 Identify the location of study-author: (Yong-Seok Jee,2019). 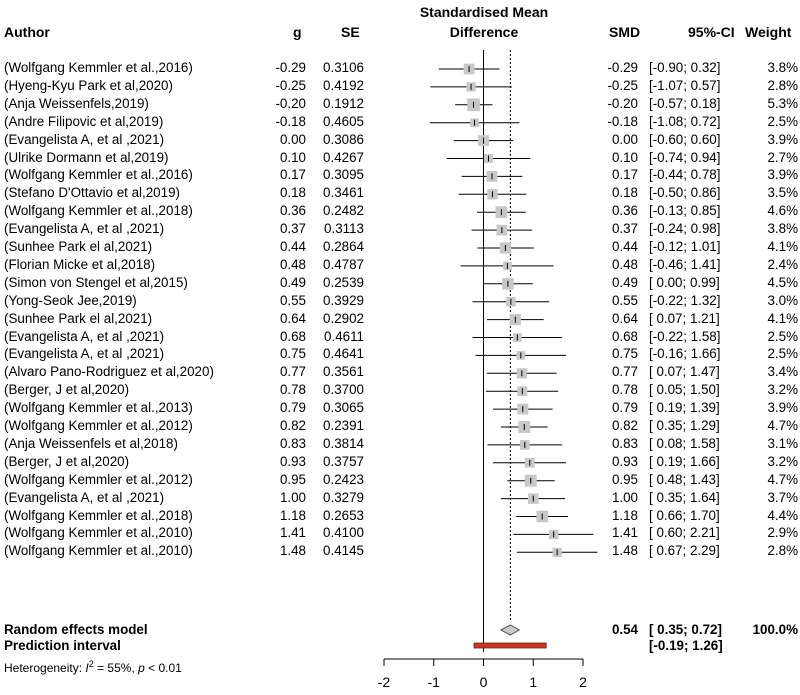
(70, 300).